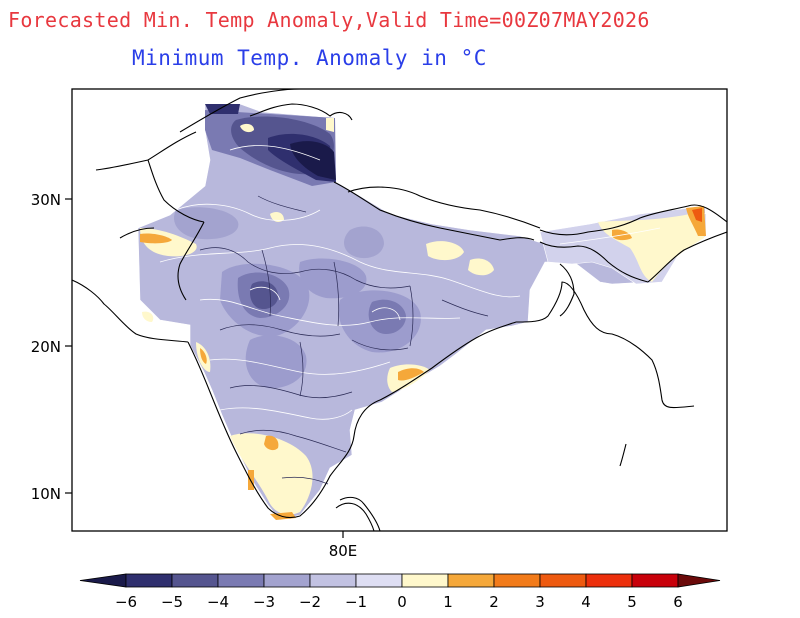  Describe the element at coordinates (632, 602) in the screenshot. I see `colorbar-label: 5` at that location.